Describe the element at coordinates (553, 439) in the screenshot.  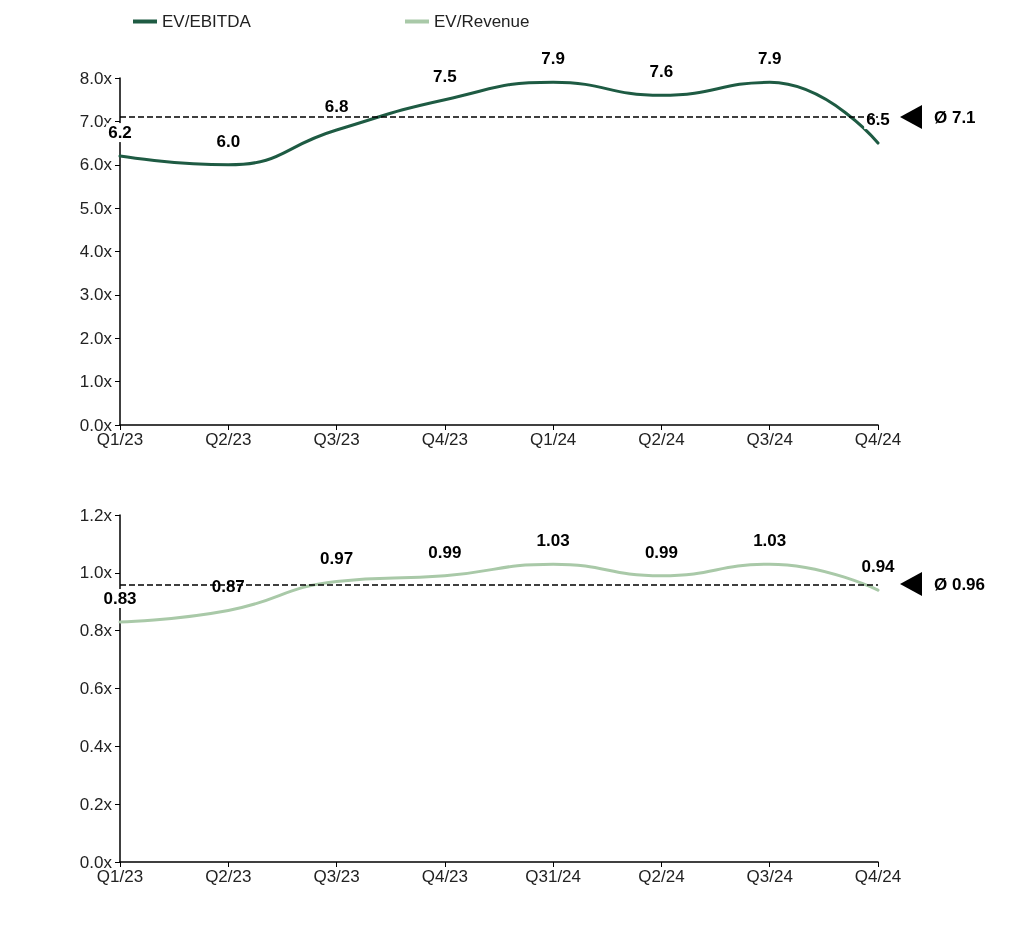
I see `x-tick-label: Q1/24` at that location.